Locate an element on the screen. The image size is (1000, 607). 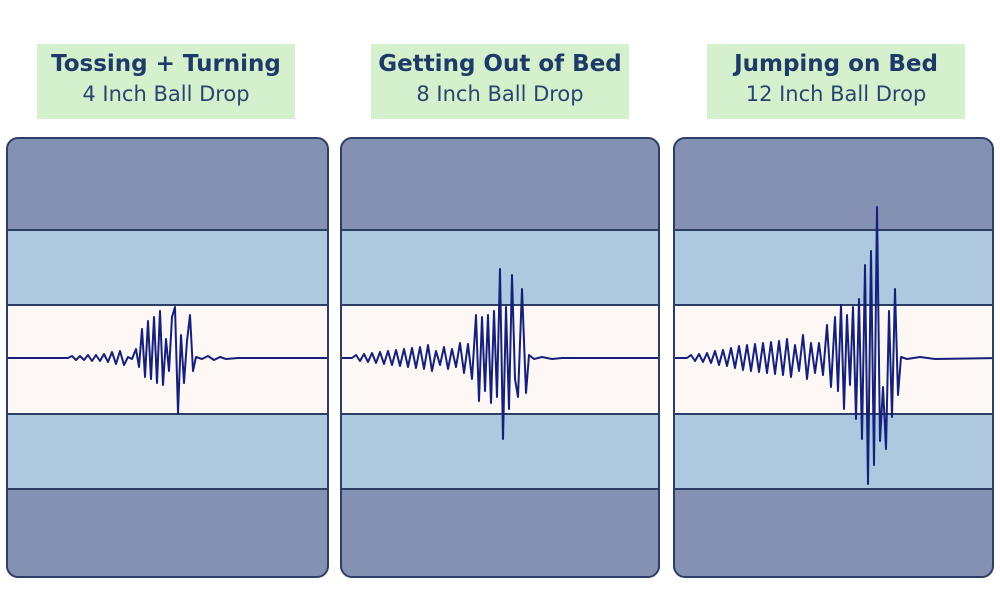
panel-title: Tossing + Turning is located at coordinates (166, 64).